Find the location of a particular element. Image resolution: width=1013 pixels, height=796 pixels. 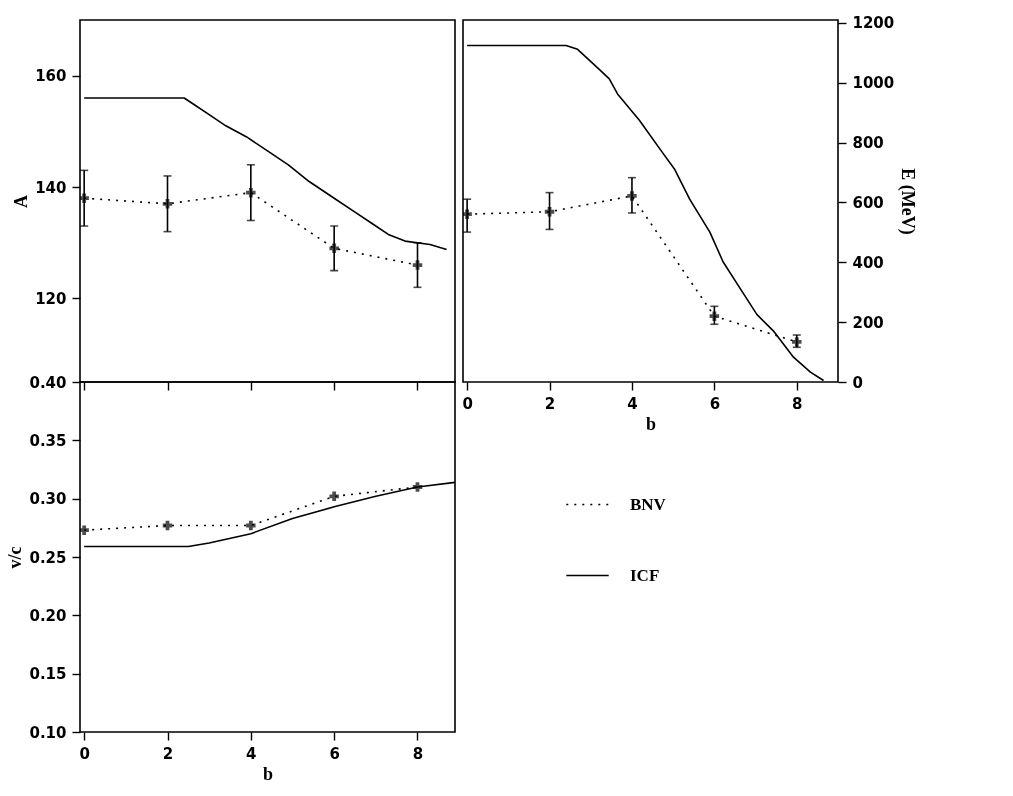

y-tick-label: 0.20 is located at coordinates (48, 615).